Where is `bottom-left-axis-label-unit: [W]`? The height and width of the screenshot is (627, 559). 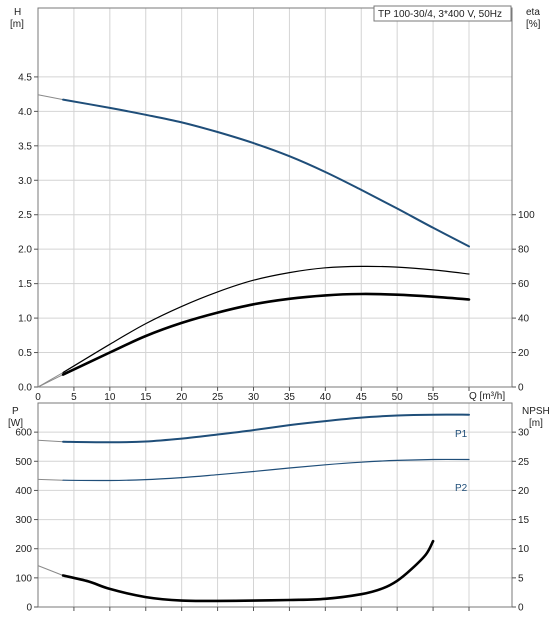
bottom-left-axis-label-unit: [W] is located at coordinates (15, 423).